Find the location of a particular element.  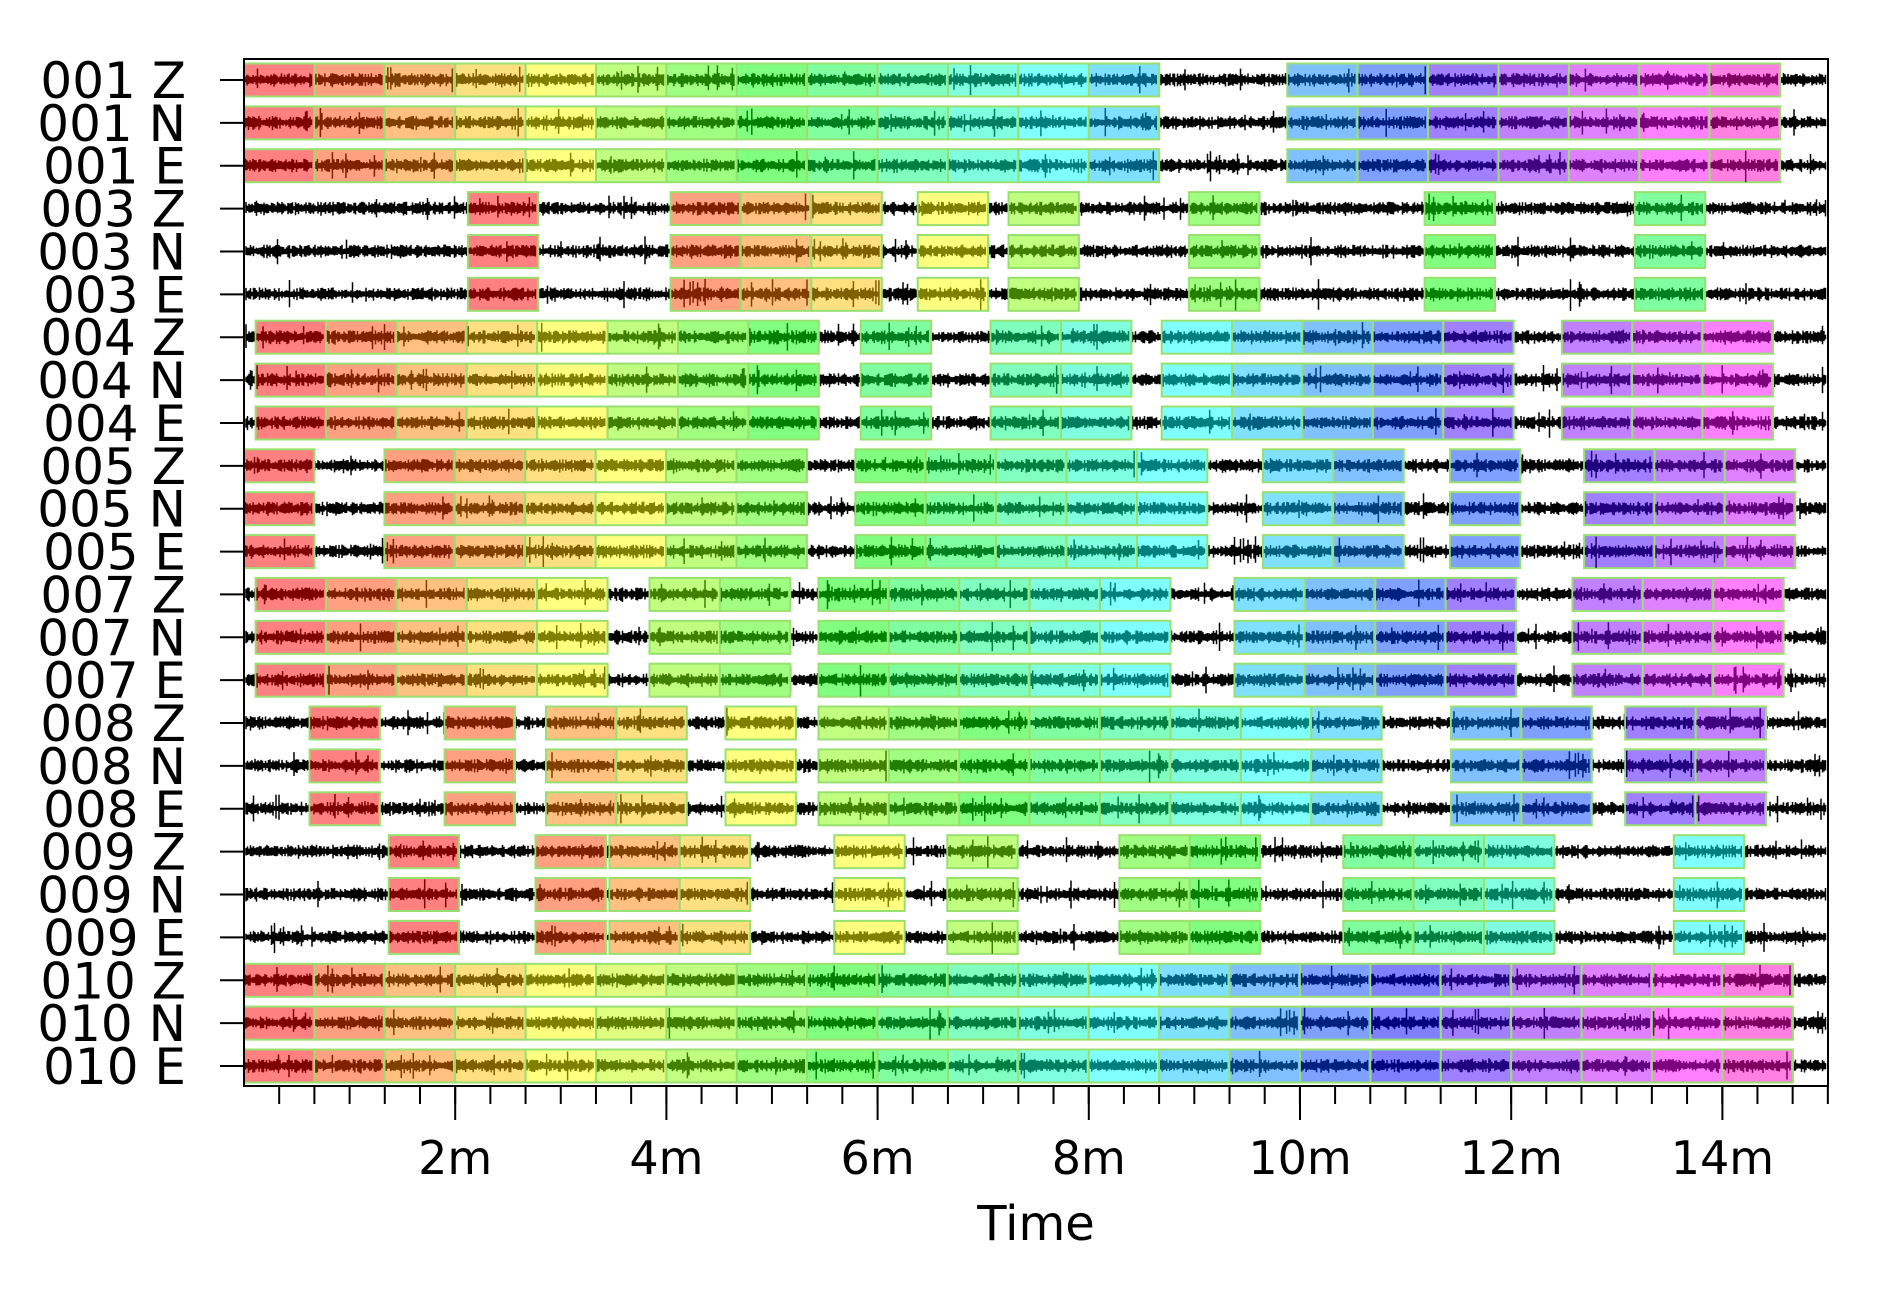

x-tick-label: 14m is located at coordinates (1722, 1158).